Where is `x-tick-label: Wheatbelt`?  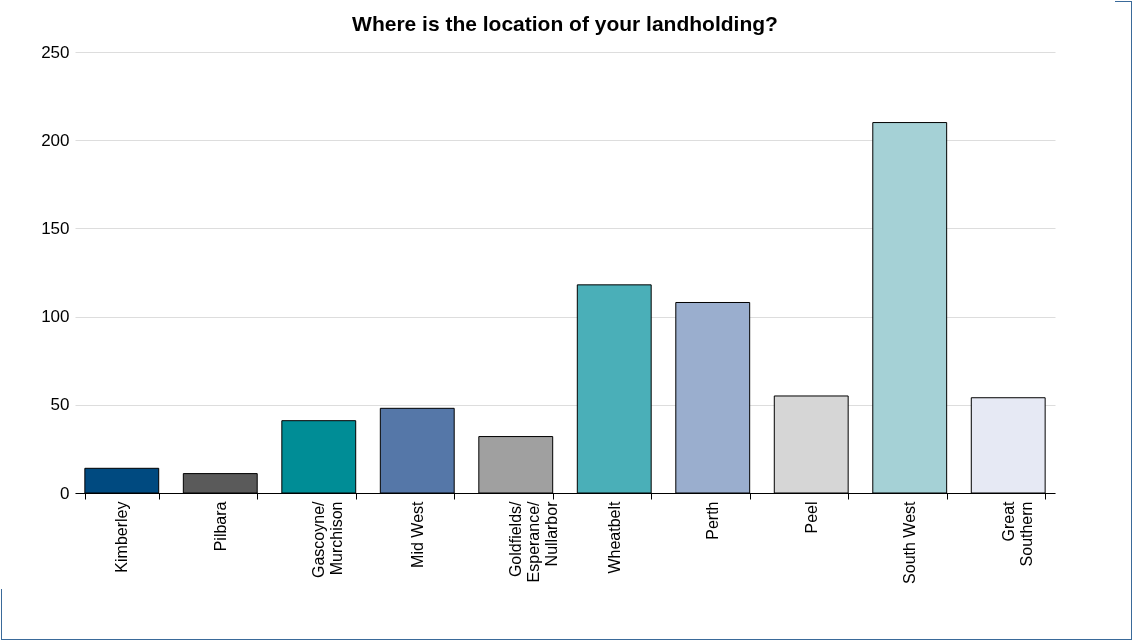 x-tick-label: Wheatbelt is located at coordinates (614, 537).